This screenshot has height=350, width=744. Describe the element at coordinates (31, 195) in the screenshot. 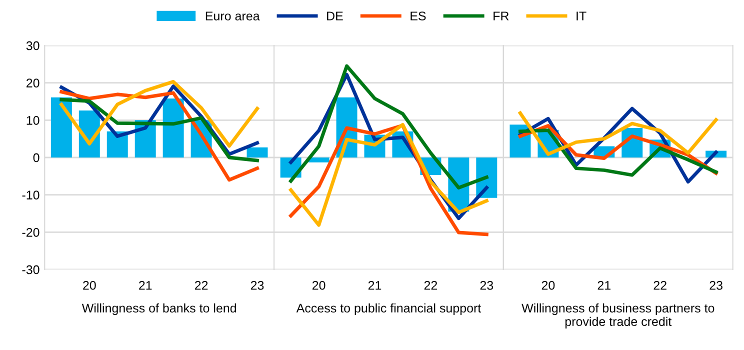

I see `y-tick-label: -10` at that location.